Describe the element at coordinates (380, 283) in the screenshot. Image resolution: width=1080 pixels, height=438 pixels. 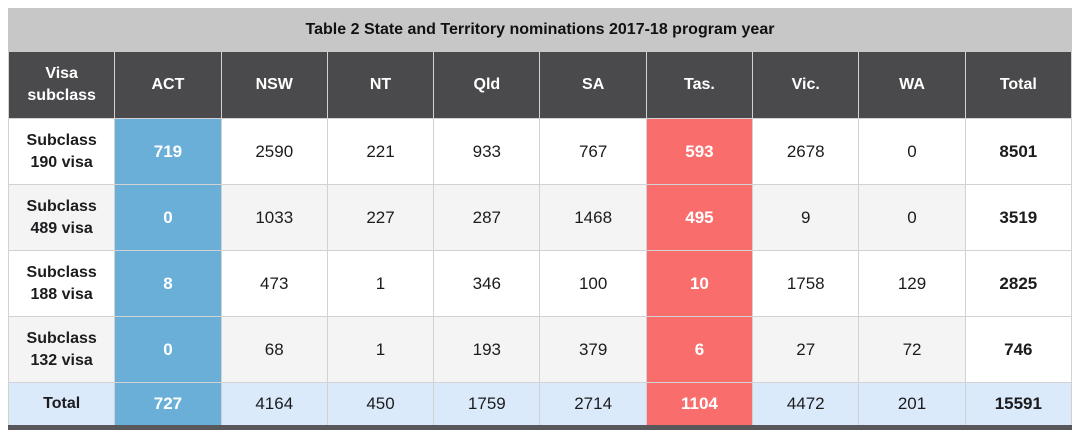
I see `table-cell-nt-subclass-188-visa: 1` at that location.